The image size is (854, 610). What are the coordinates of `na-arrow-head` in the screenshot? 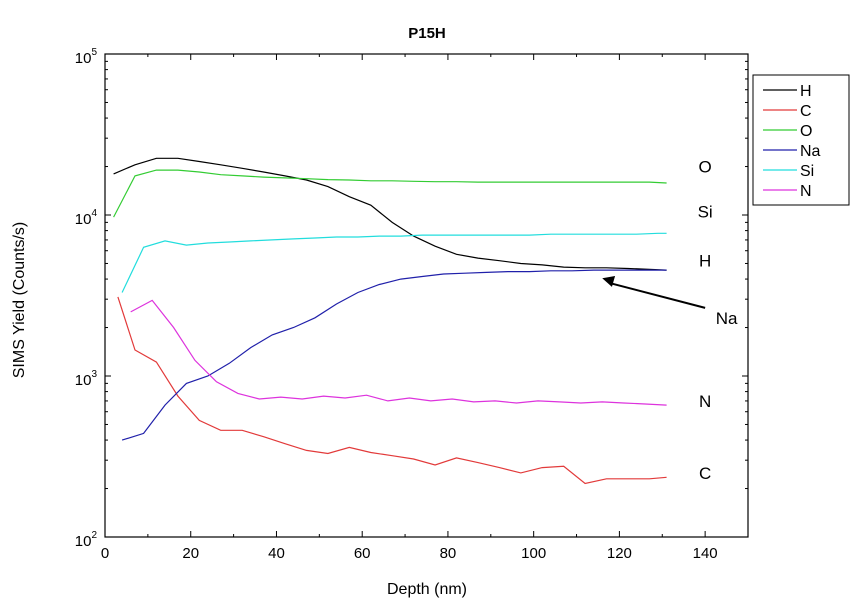 It's located at (609, 281).